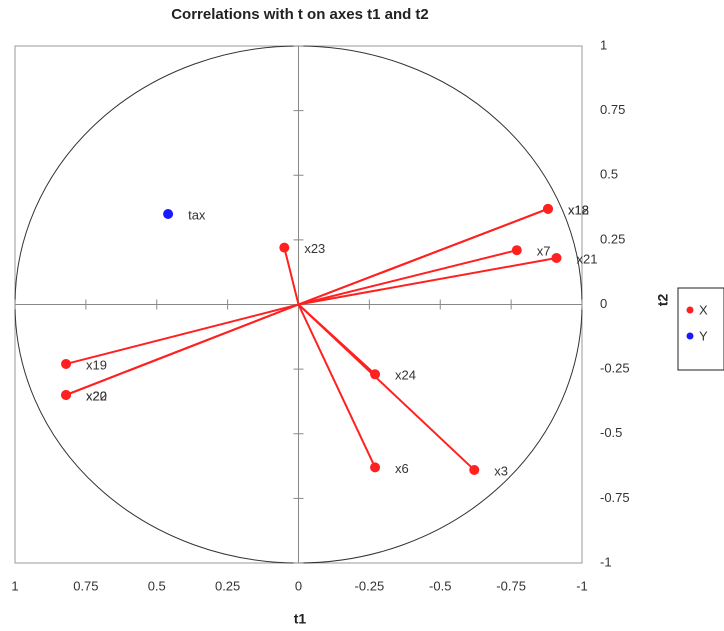  I want to click on point-label: x22, so click(96, 395).